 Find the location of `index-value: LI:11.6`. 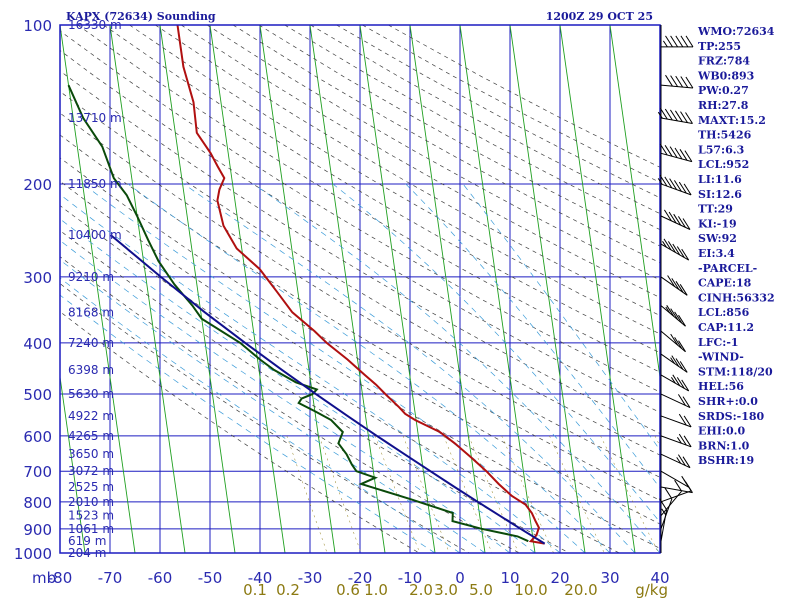

index-value: LI:11.6 is located at coordinates (720, 179).